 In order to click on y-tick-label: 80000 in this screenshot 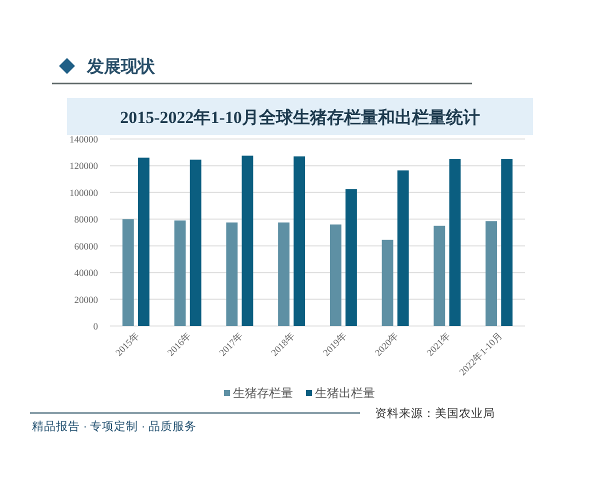, I will do `click(86, 221)`.